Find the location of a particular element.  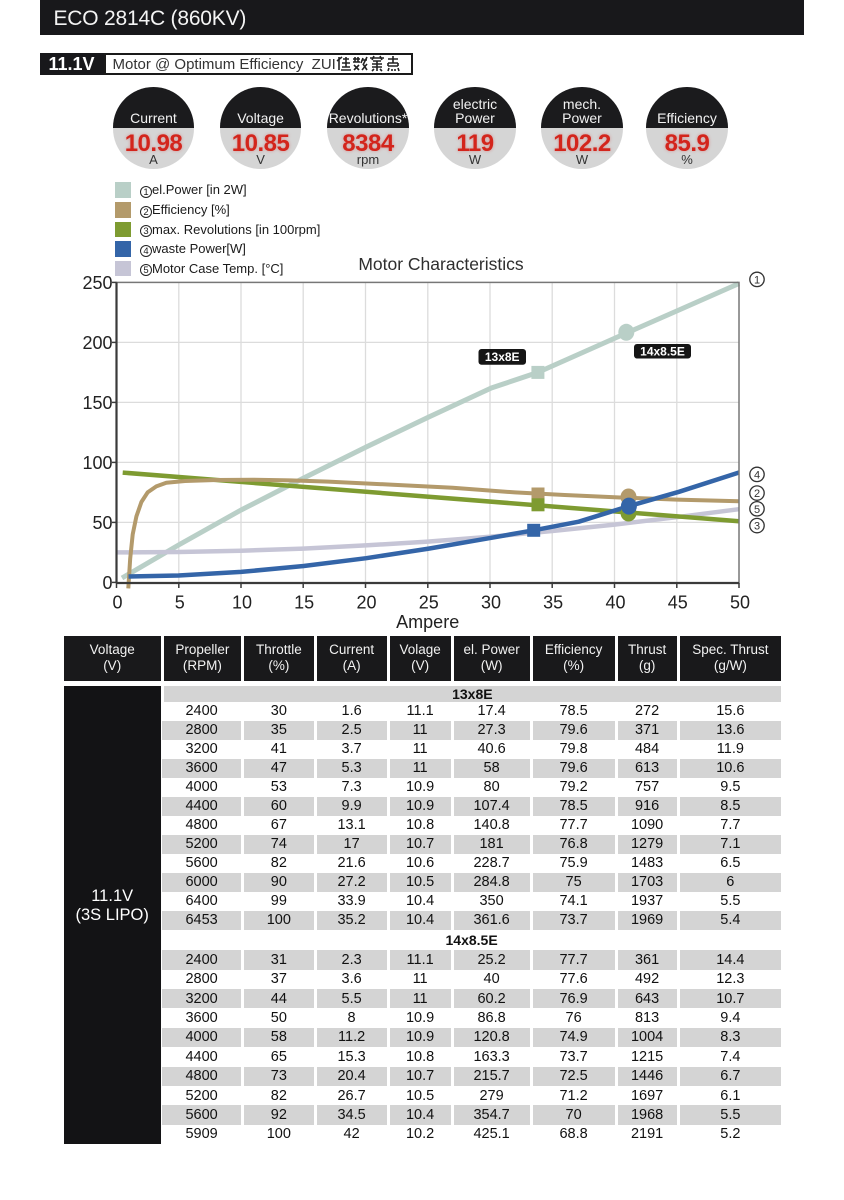

svg-text: 250 is located at coordinates (97, 283).